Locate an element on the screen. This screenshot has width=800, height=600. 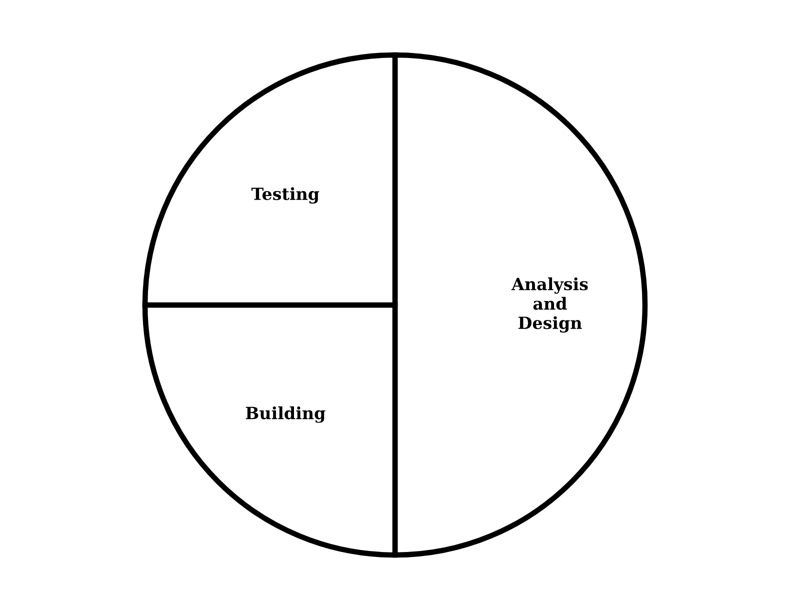
slice-label: Analysis and Design is located at coordinates (549, 305).